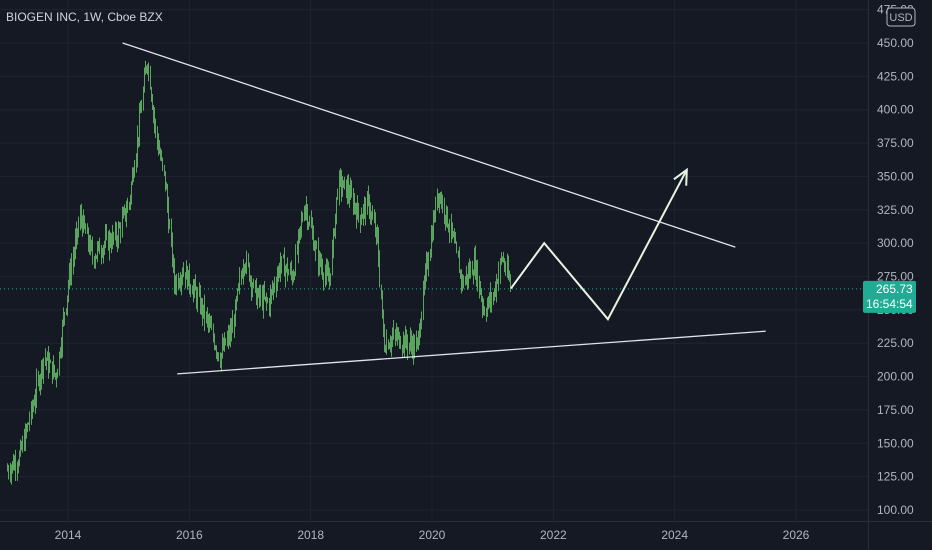  I want to click on y-tick-label: 100.00, so click(895, 510).